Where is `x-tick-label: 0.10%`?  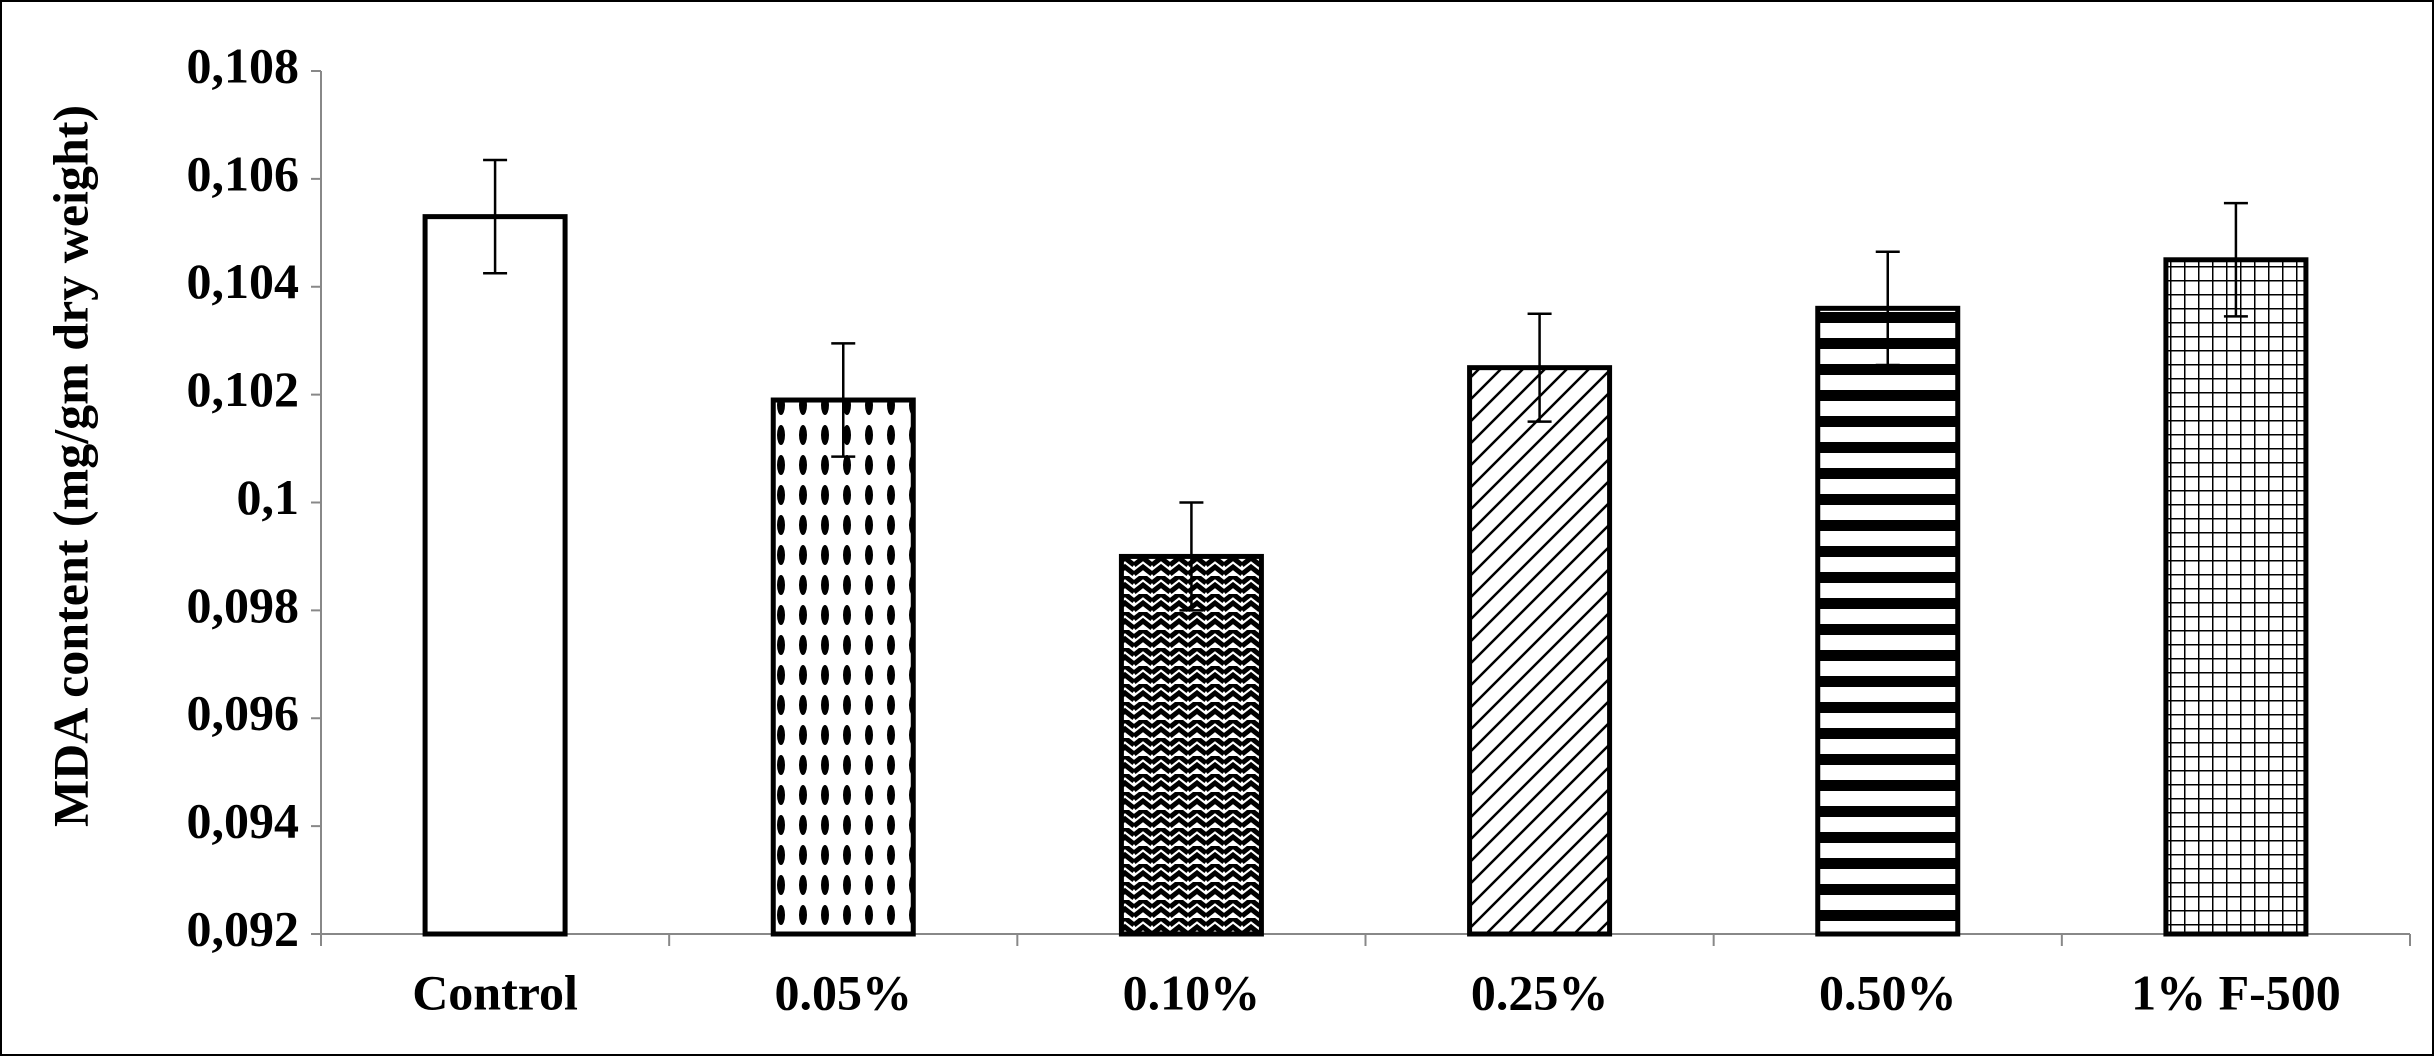 x-tick-label: 0.10% is located at coordinates (1192, 992).